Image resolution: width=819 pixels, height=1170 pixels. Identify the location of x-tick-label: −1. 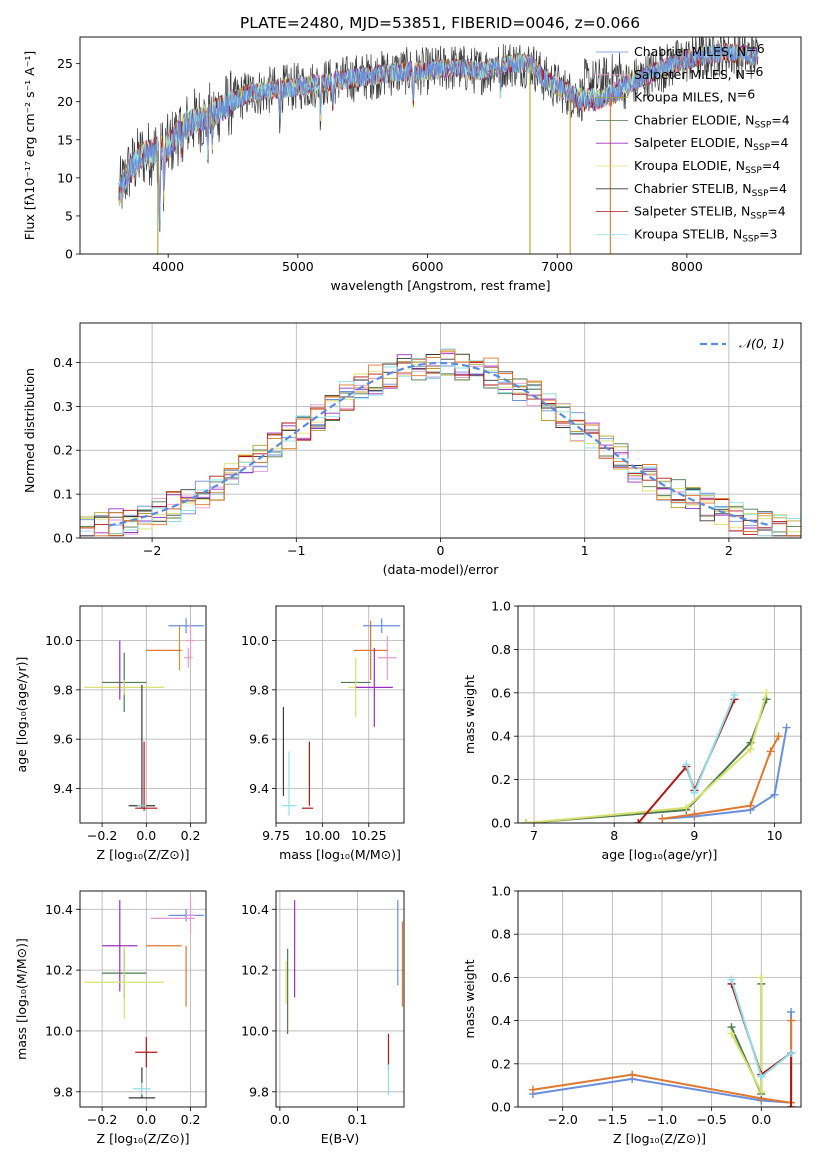
(296, 550).